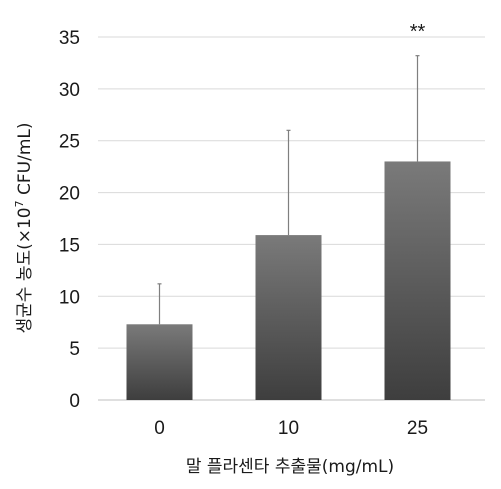 Image resolution: width=501 pixels, height=489 pixels. What do you see at coordinates (159, 428) in the screenshot?
I see `x-tick-label: 0` at bounding box center [159, 428].